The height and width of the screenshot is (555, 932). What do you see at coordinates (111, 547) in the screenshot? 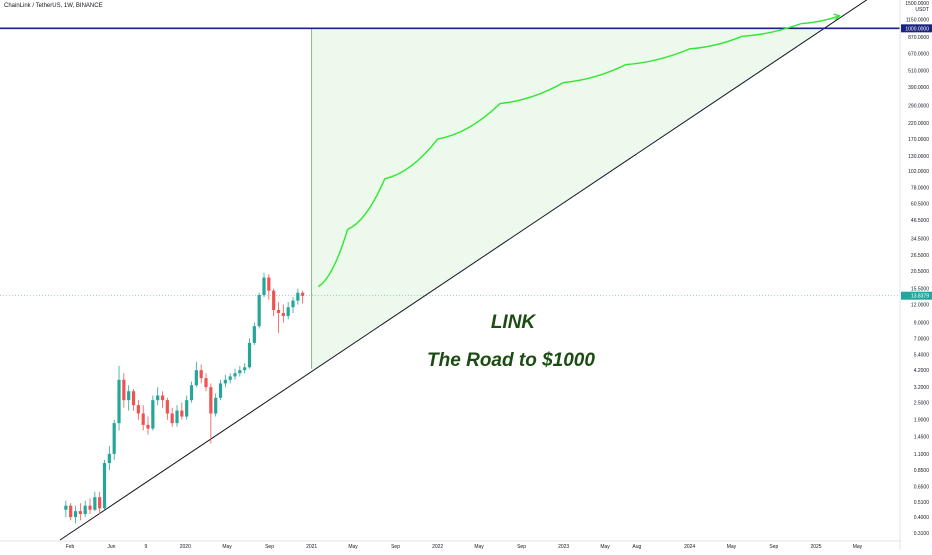
I see `time-tick-label: Jun` at bounding box center [111, 547].